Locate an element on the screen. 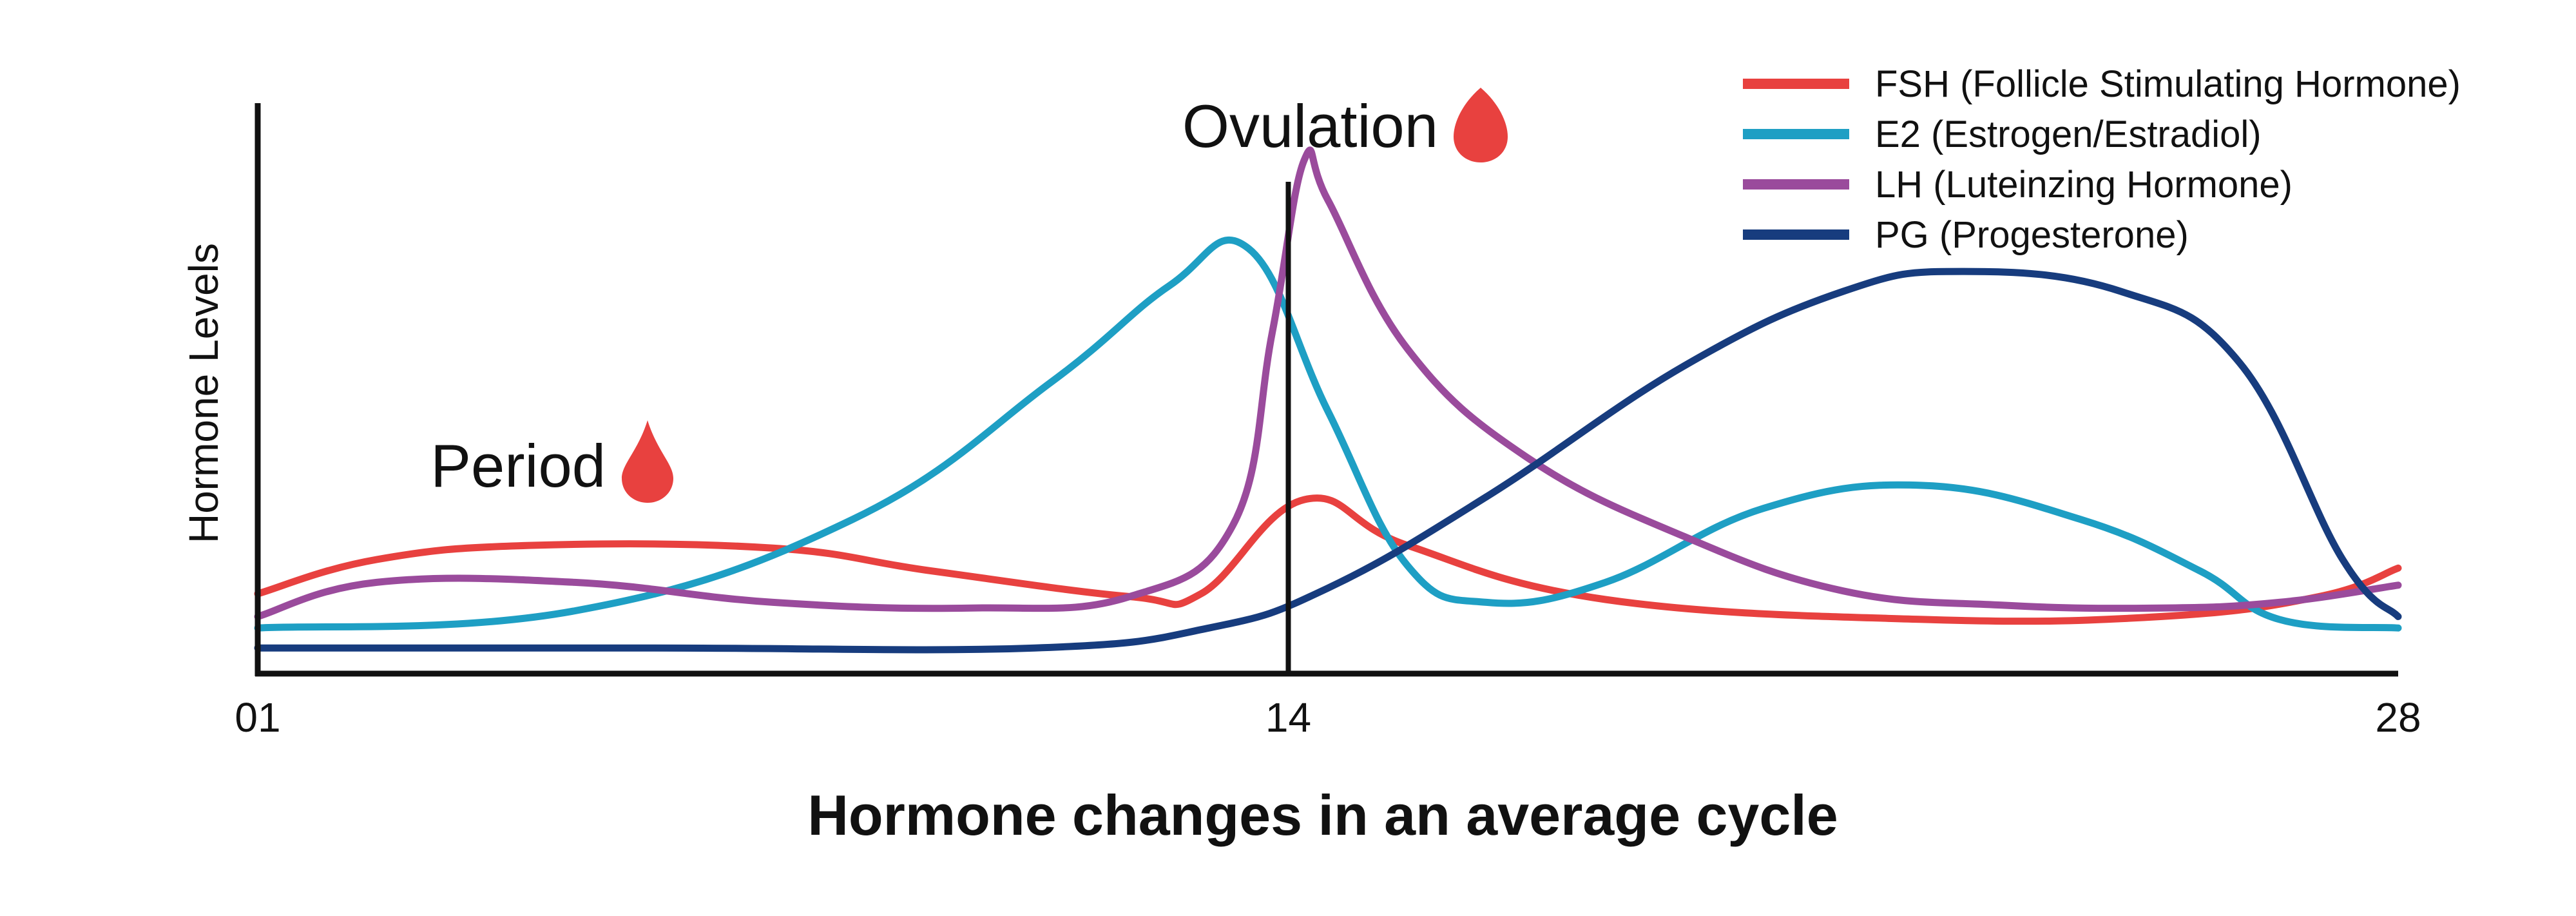 This screenshot has height=916, width=2576. legend-label: LH (Luteinzing Hormone) is located at coordinates (2084, 185).